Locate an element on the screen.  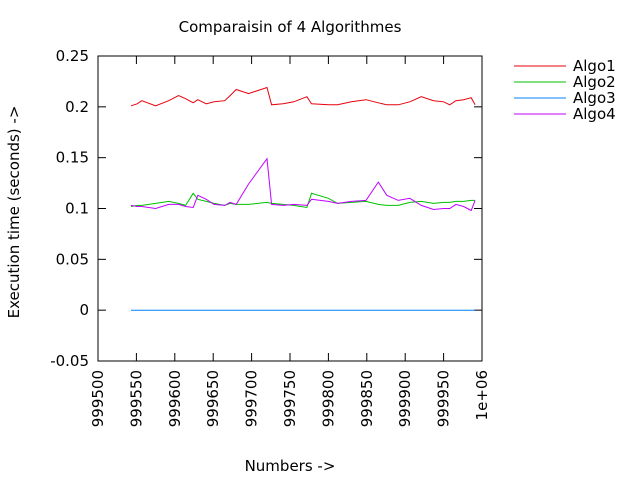
x-tick-label: 999550 is located at coordinates (136, 398).